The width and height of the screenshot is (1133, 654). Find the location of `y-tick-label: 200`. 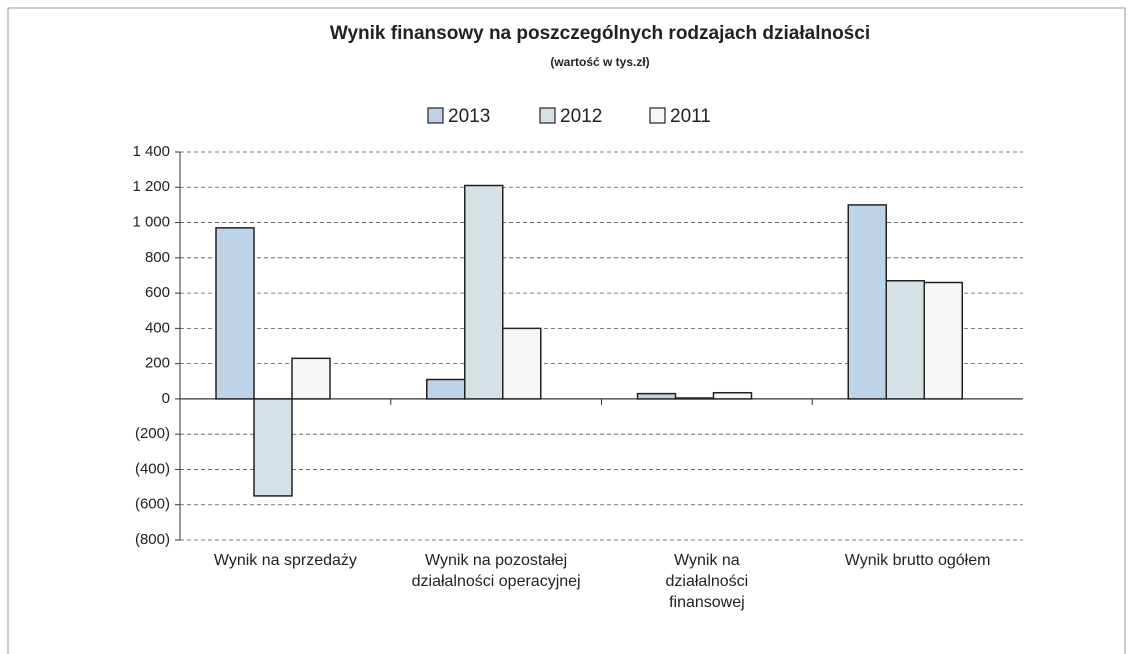

y-tick-label: 200 is located at coordinates (157, 363).